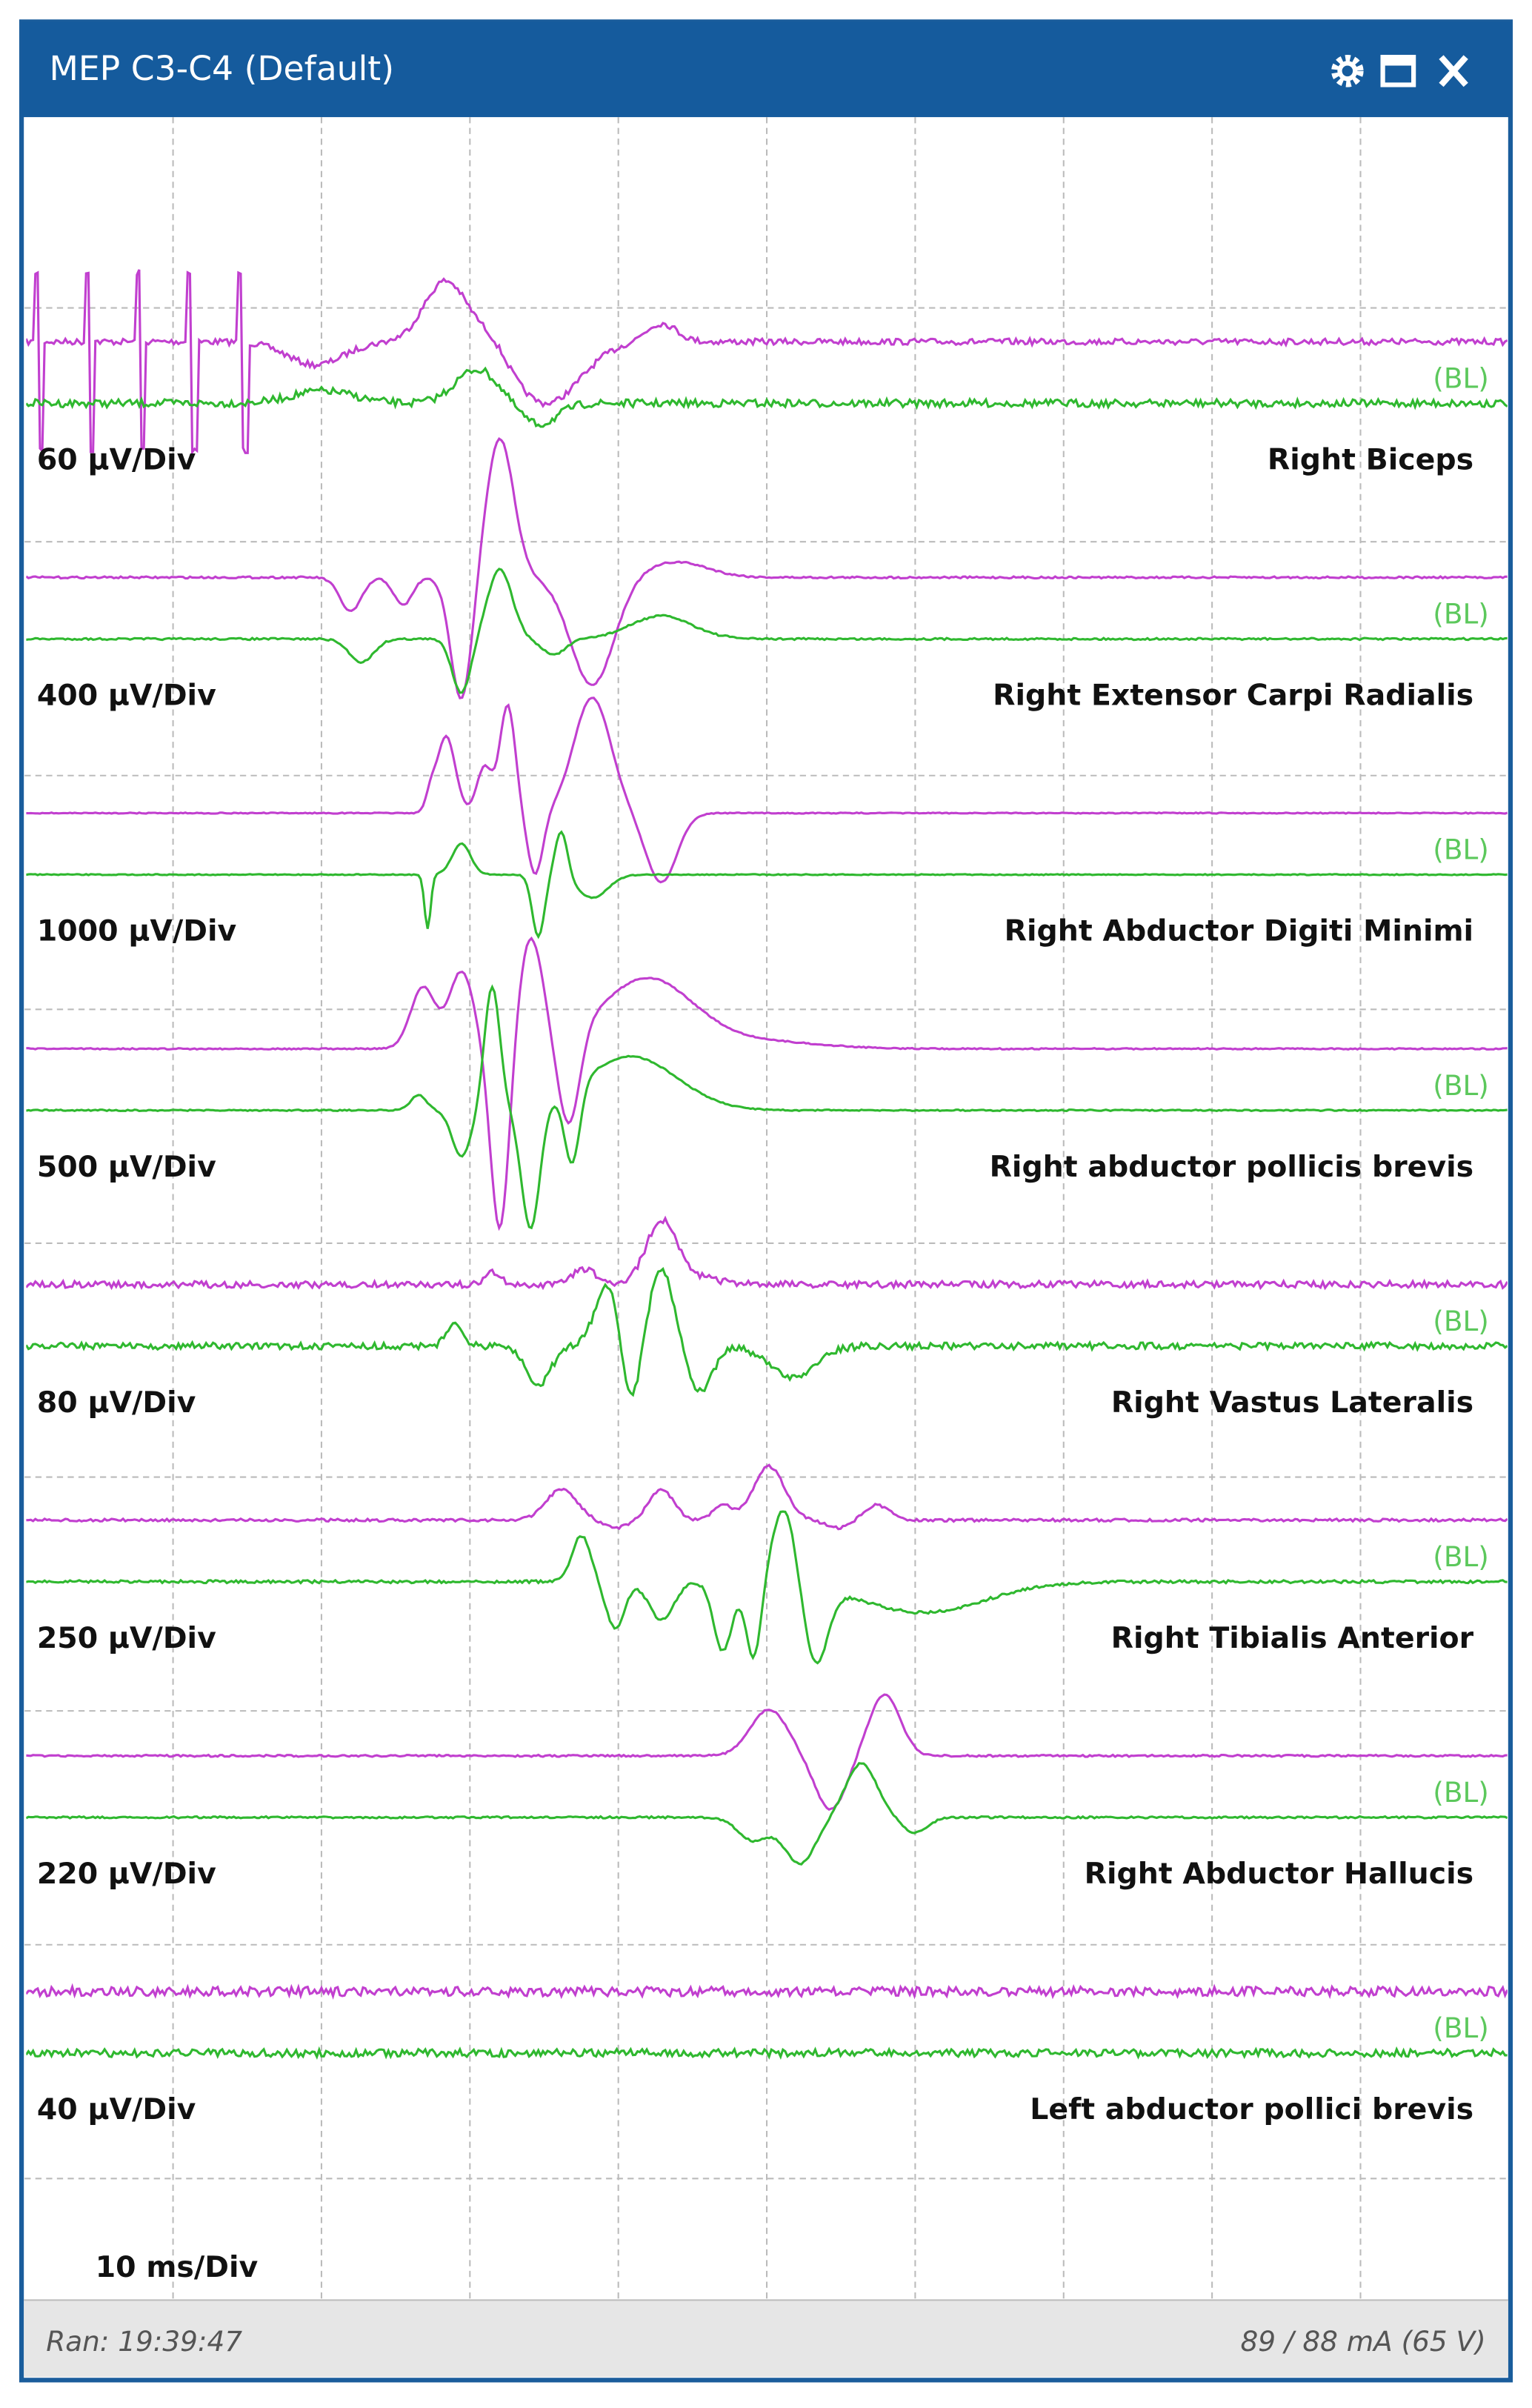 This screenshot has height=2408, width=1532. I want to click on channel-scale: 500 µV/Div, so click(126, 1167).